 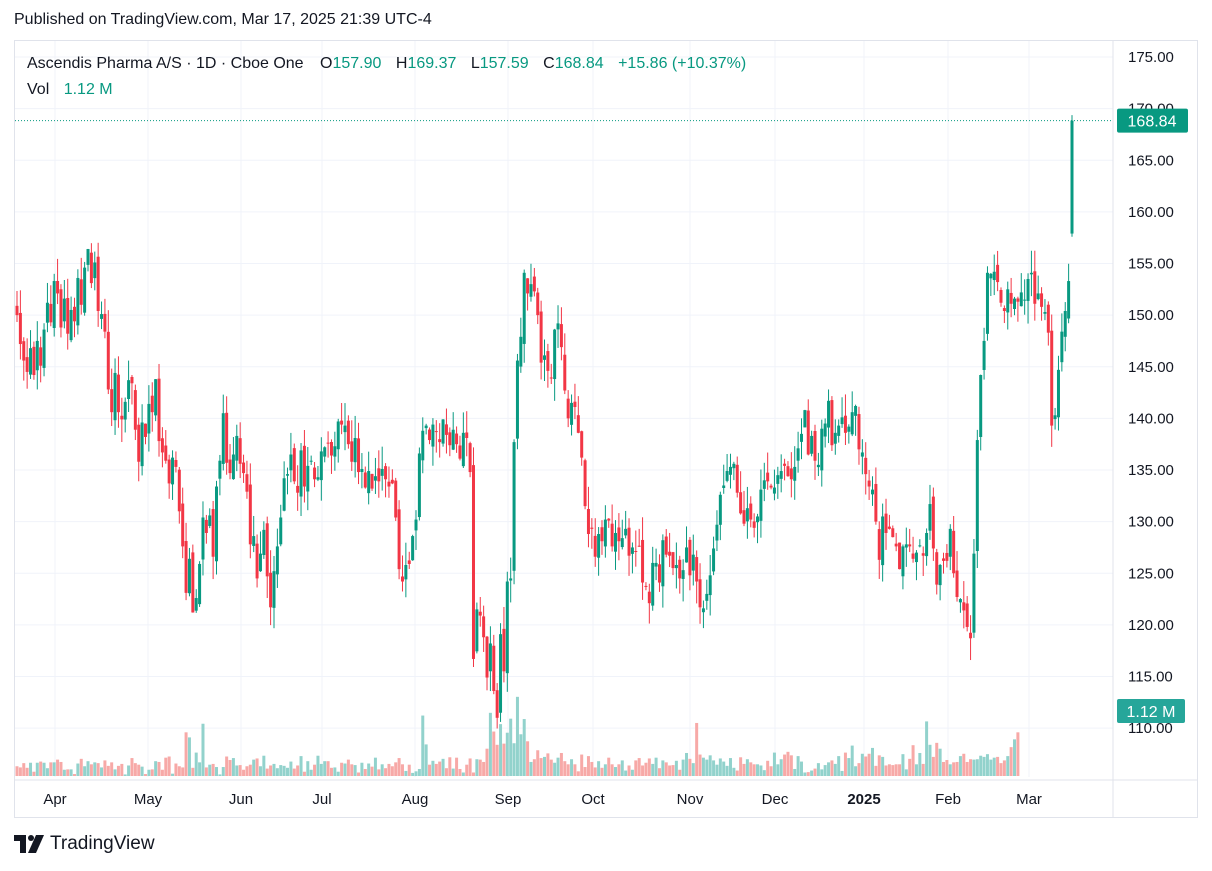 What do you see at coordinates (1152, 120) in the screenshot?
I see `last-price-badge` at bounding box center [1152, 120].